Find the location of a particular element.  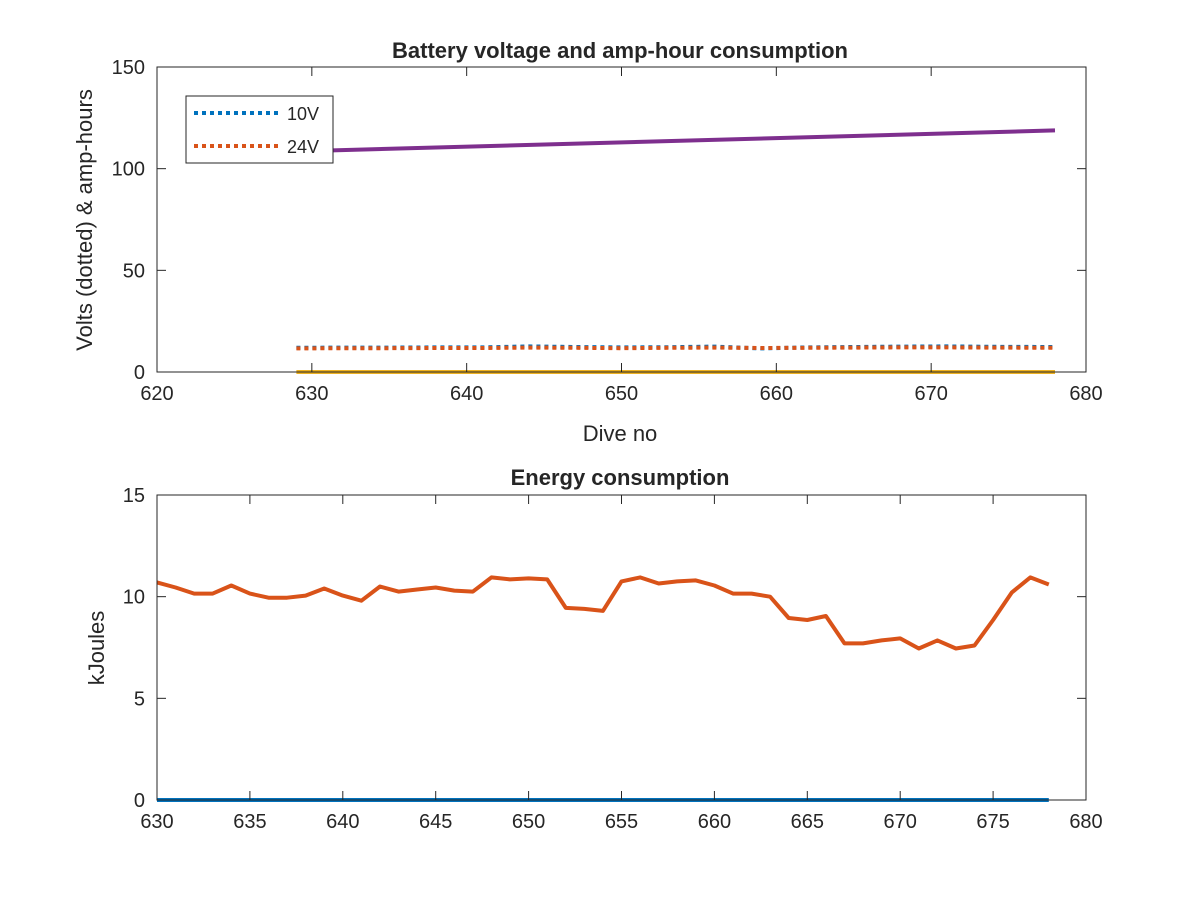

energy-xtick-label: 630 is located at coordinates (156, 822).